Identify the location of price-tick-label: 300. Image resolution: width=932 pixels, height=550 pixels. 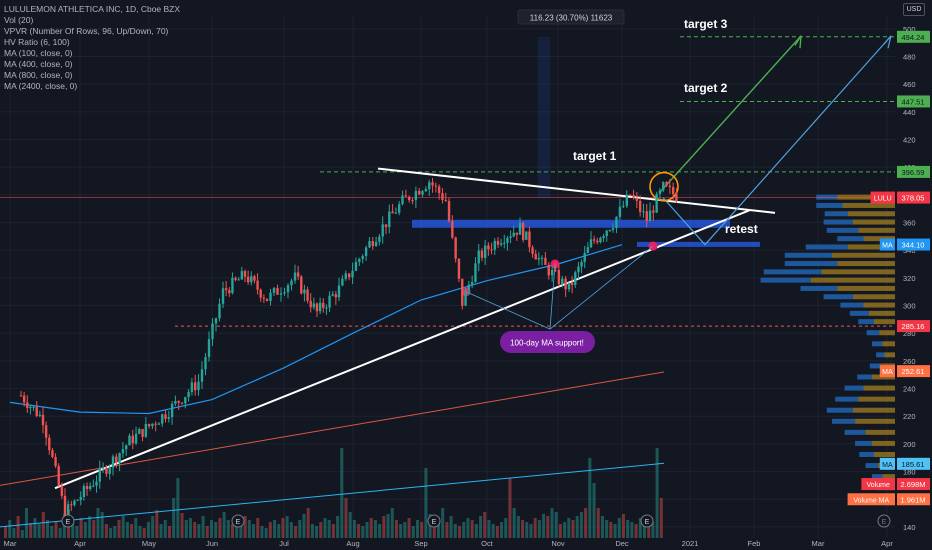
(909, 306).